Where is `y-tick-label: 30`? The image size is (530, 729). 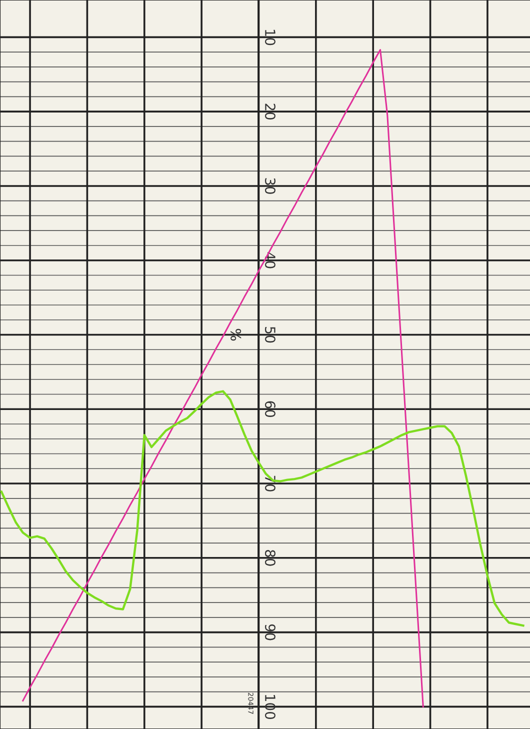
y-tick-label: 30 is located at coordinates (270, 186).